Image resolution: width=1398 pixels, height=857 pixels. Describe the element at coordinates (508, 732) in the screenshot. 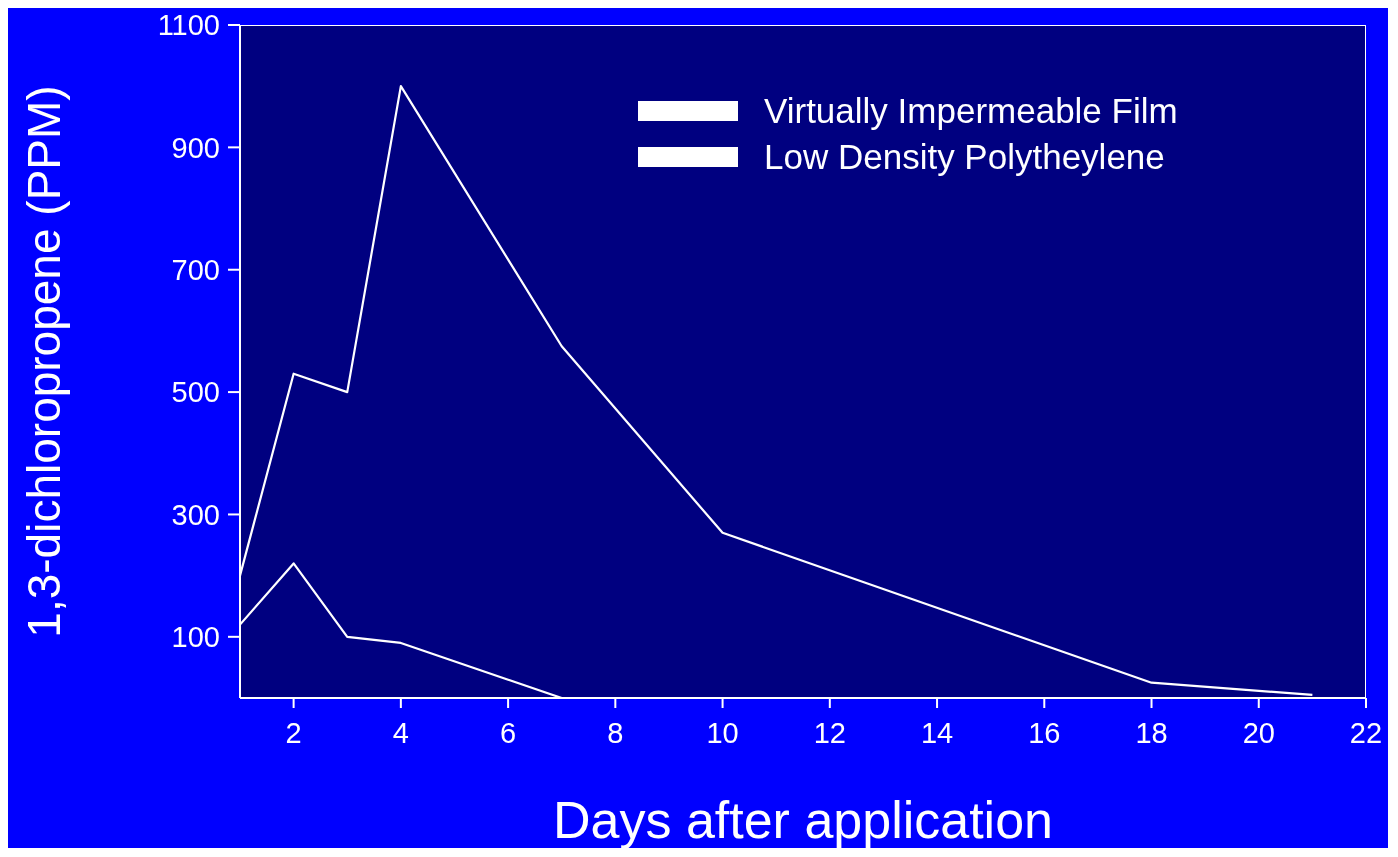

I see `x-tick-label: 6` at that location.